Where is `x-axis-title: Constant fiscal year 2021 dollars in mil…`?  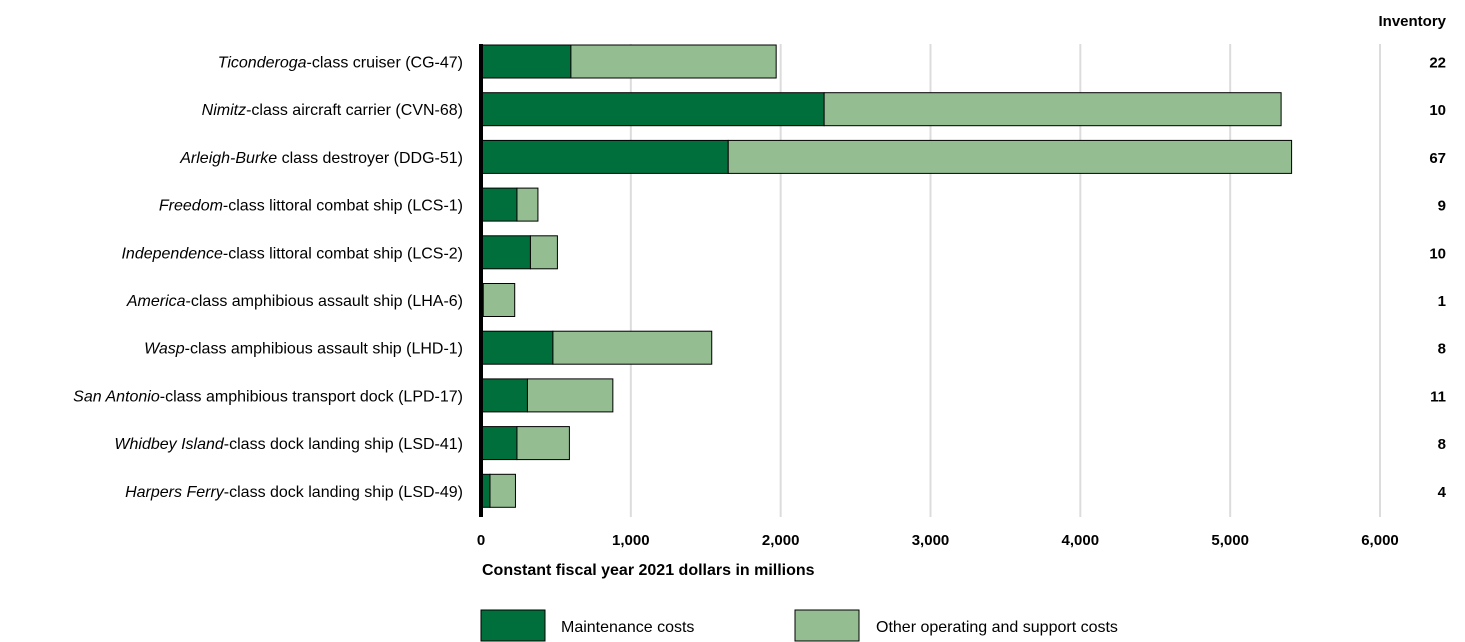
x-axis-title: Constant fiscal year 2021 dollars in mil… is located at coordinates (648, 570).